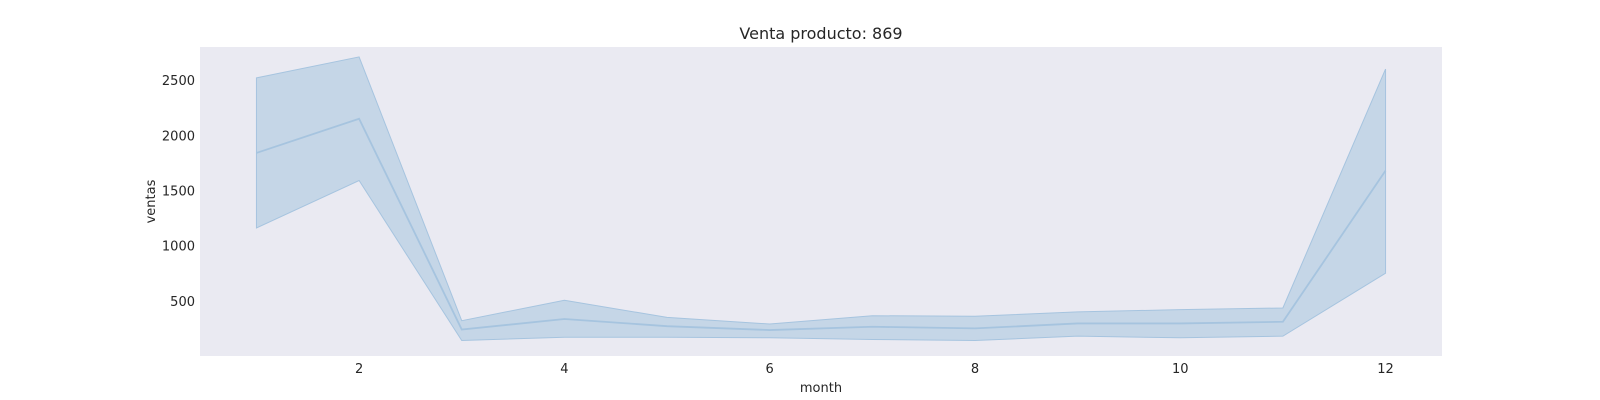 The image size is (1600, 400). Describe the element at coordinates (821, 388) in the screenshot. I see `x-axis-label: month` at that location.